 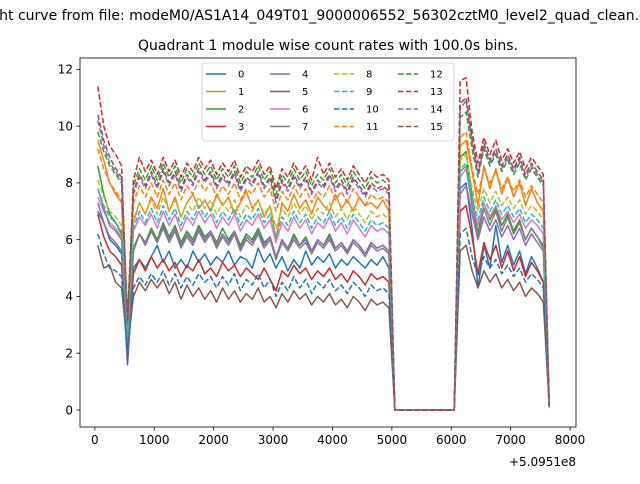 What do you see at coordinates (241, 92) in the screenshot?
I see `legend-label-1: 1` at bounding box center [241, 92].